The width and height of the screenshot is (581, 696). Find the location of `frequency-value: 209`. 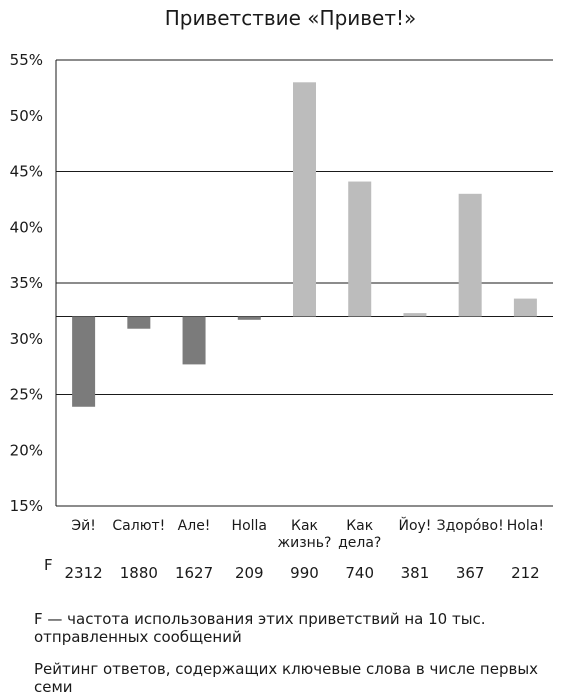

frequency-value: 209 is located at coordinates (249, 573).